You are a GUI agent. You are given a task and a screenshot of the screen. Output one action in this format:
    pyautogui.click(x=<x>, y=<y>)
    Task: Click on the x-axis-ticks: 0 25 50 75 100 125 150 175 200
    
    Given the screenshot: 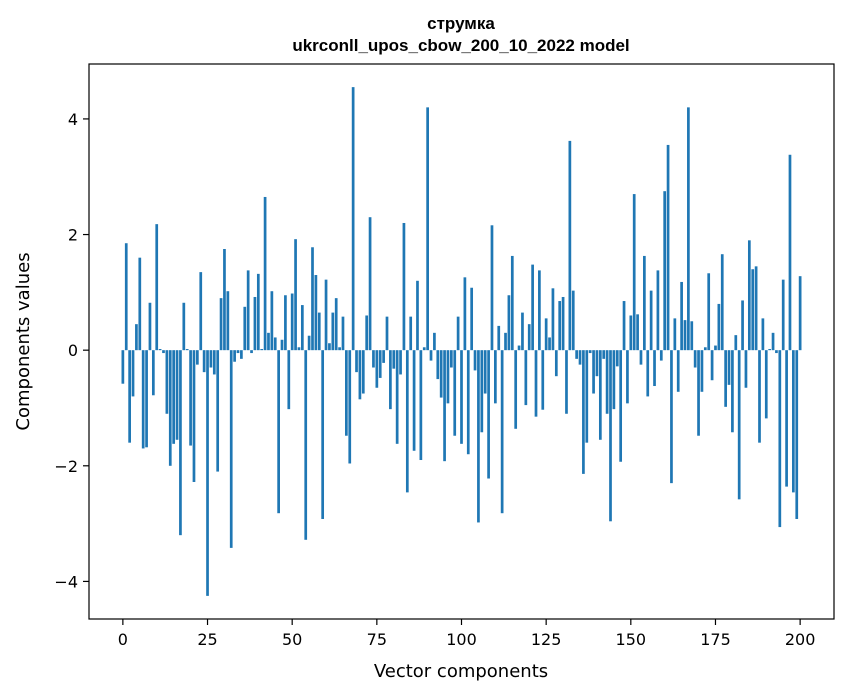 What is the action you would take?
    pyautogui.click(x=466, y=634)
    